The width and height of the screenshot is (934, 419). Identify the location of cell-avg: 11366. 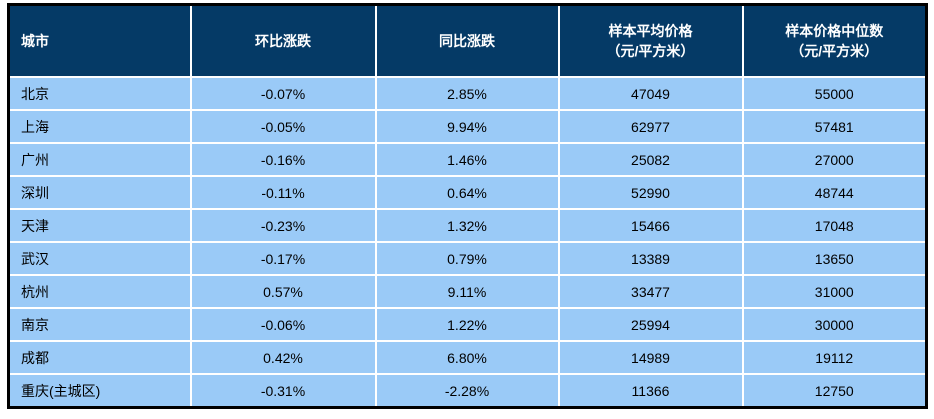
(650, 391).